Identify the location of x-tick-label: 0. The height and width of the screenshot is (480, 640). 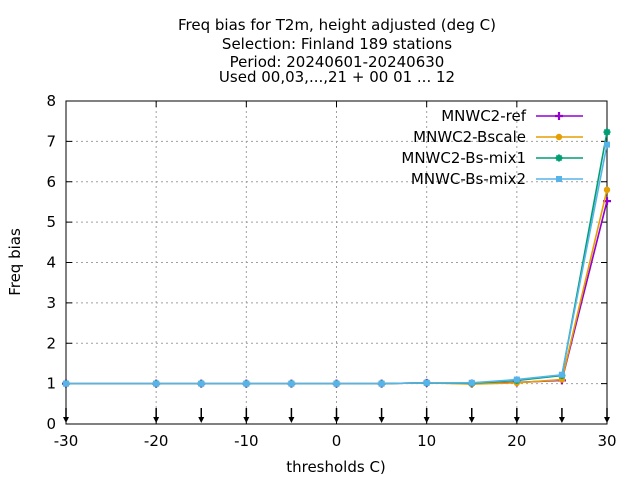
(337, 441).